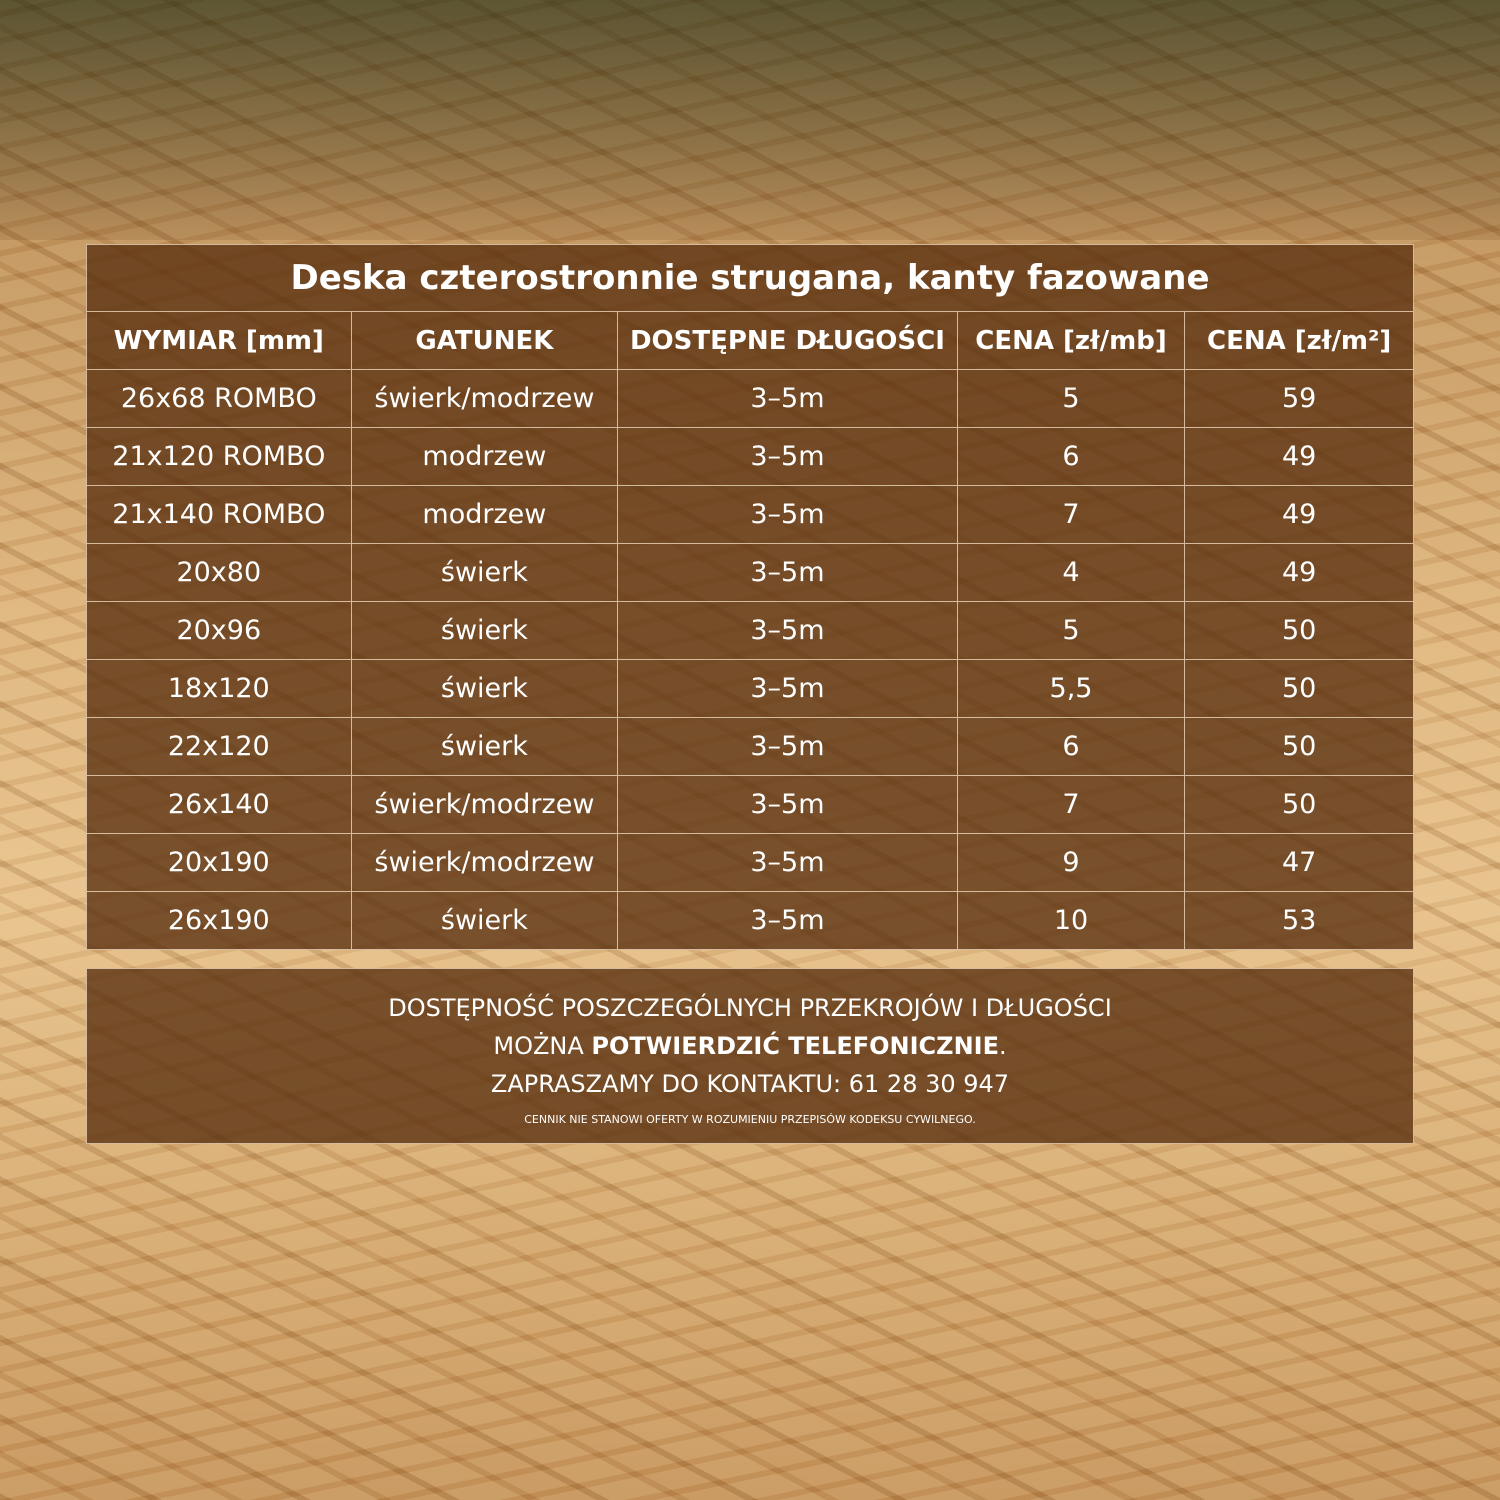  Describe the element at coordinates (1072, 572) in the screenshot. I see `table-cell: 4` at that location.